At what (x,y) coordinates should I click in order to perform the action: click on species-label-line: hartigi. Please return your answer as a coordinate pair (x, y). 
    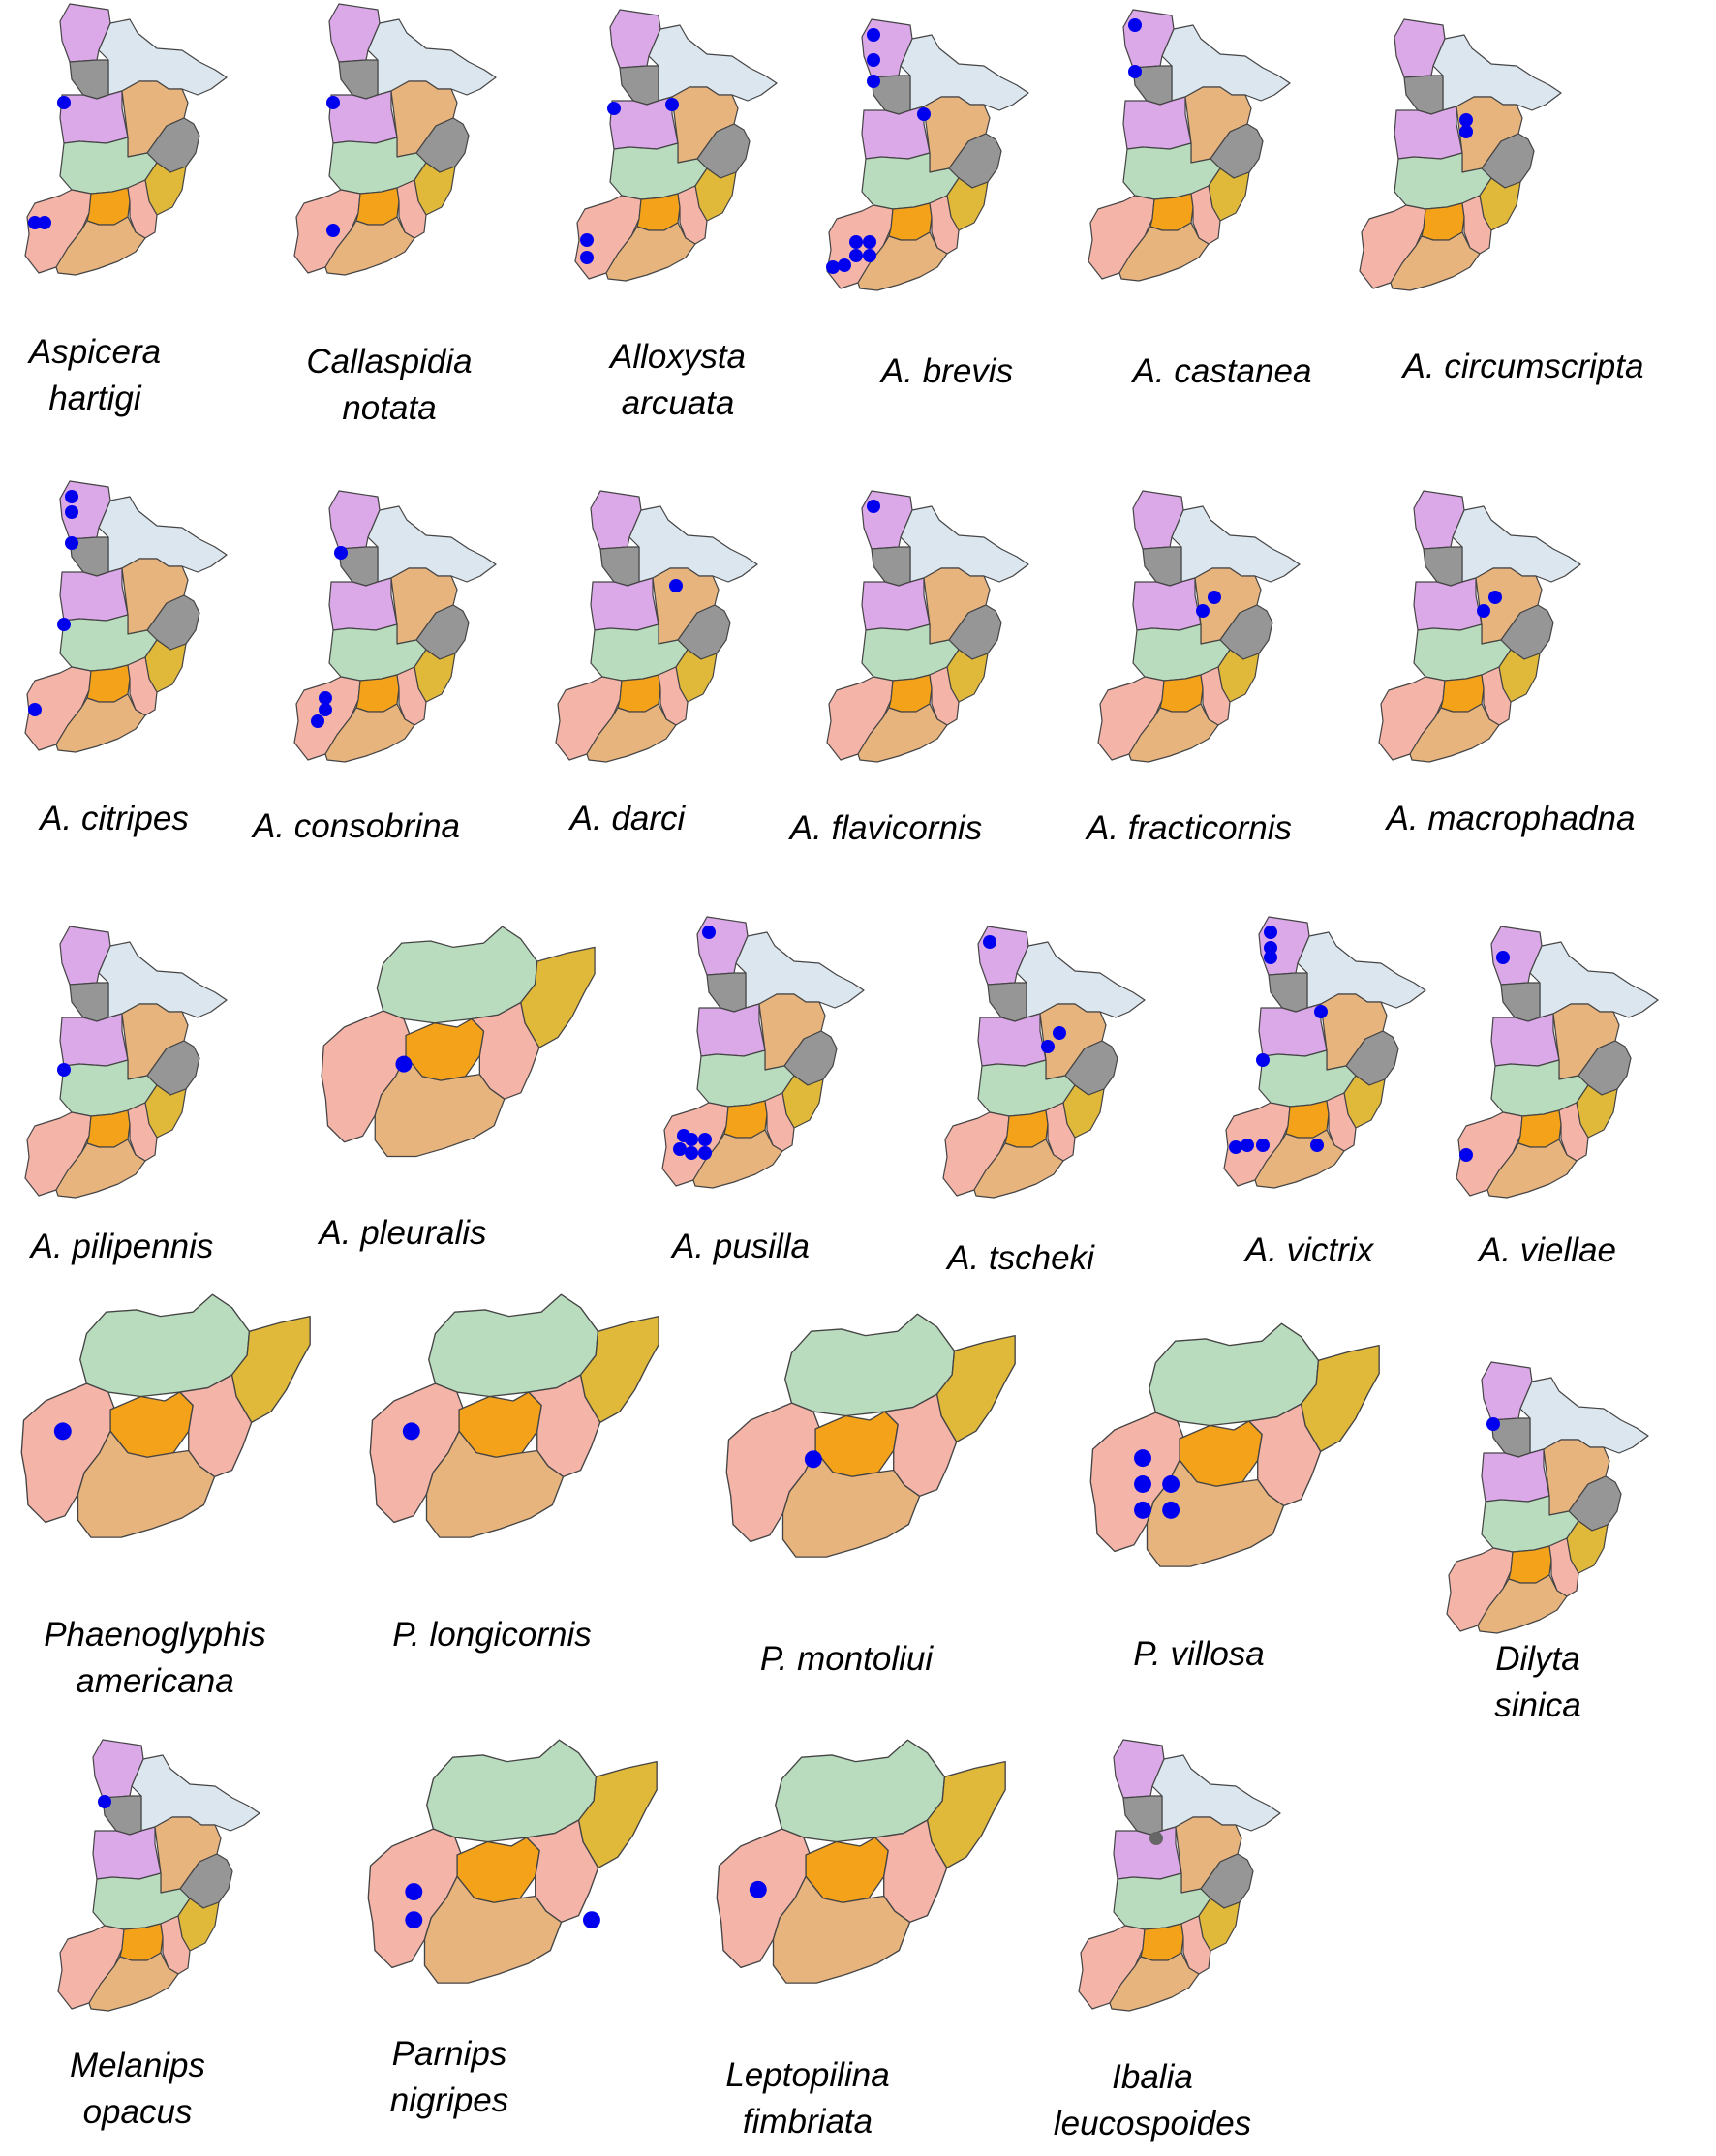
    Looking at the image, I should click on (94, 399).